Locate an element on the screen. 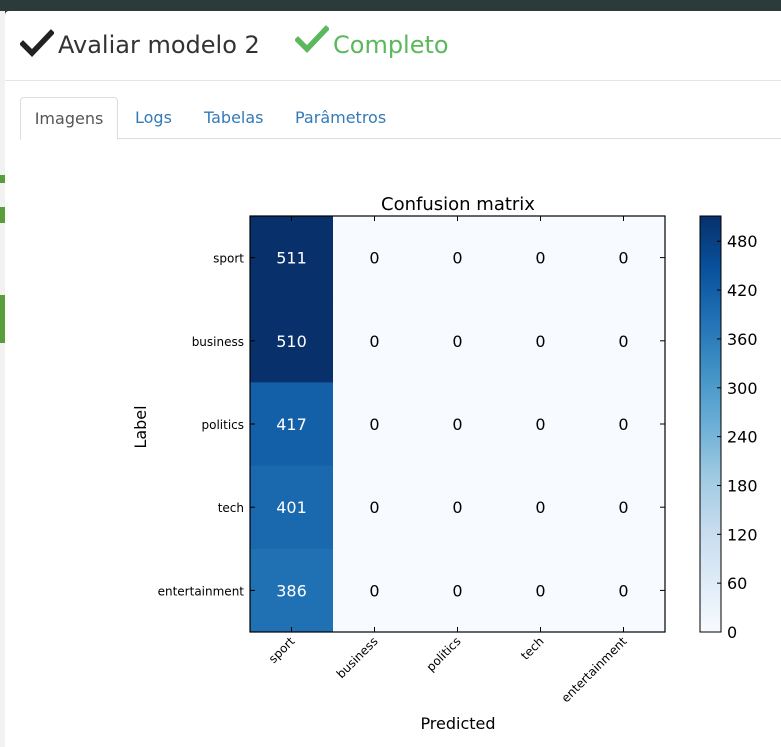 The image size is (781, 747). colorbar-ticks: 0 60 120 180 240 300 360 420 480 is located at coordinates (737, 437).